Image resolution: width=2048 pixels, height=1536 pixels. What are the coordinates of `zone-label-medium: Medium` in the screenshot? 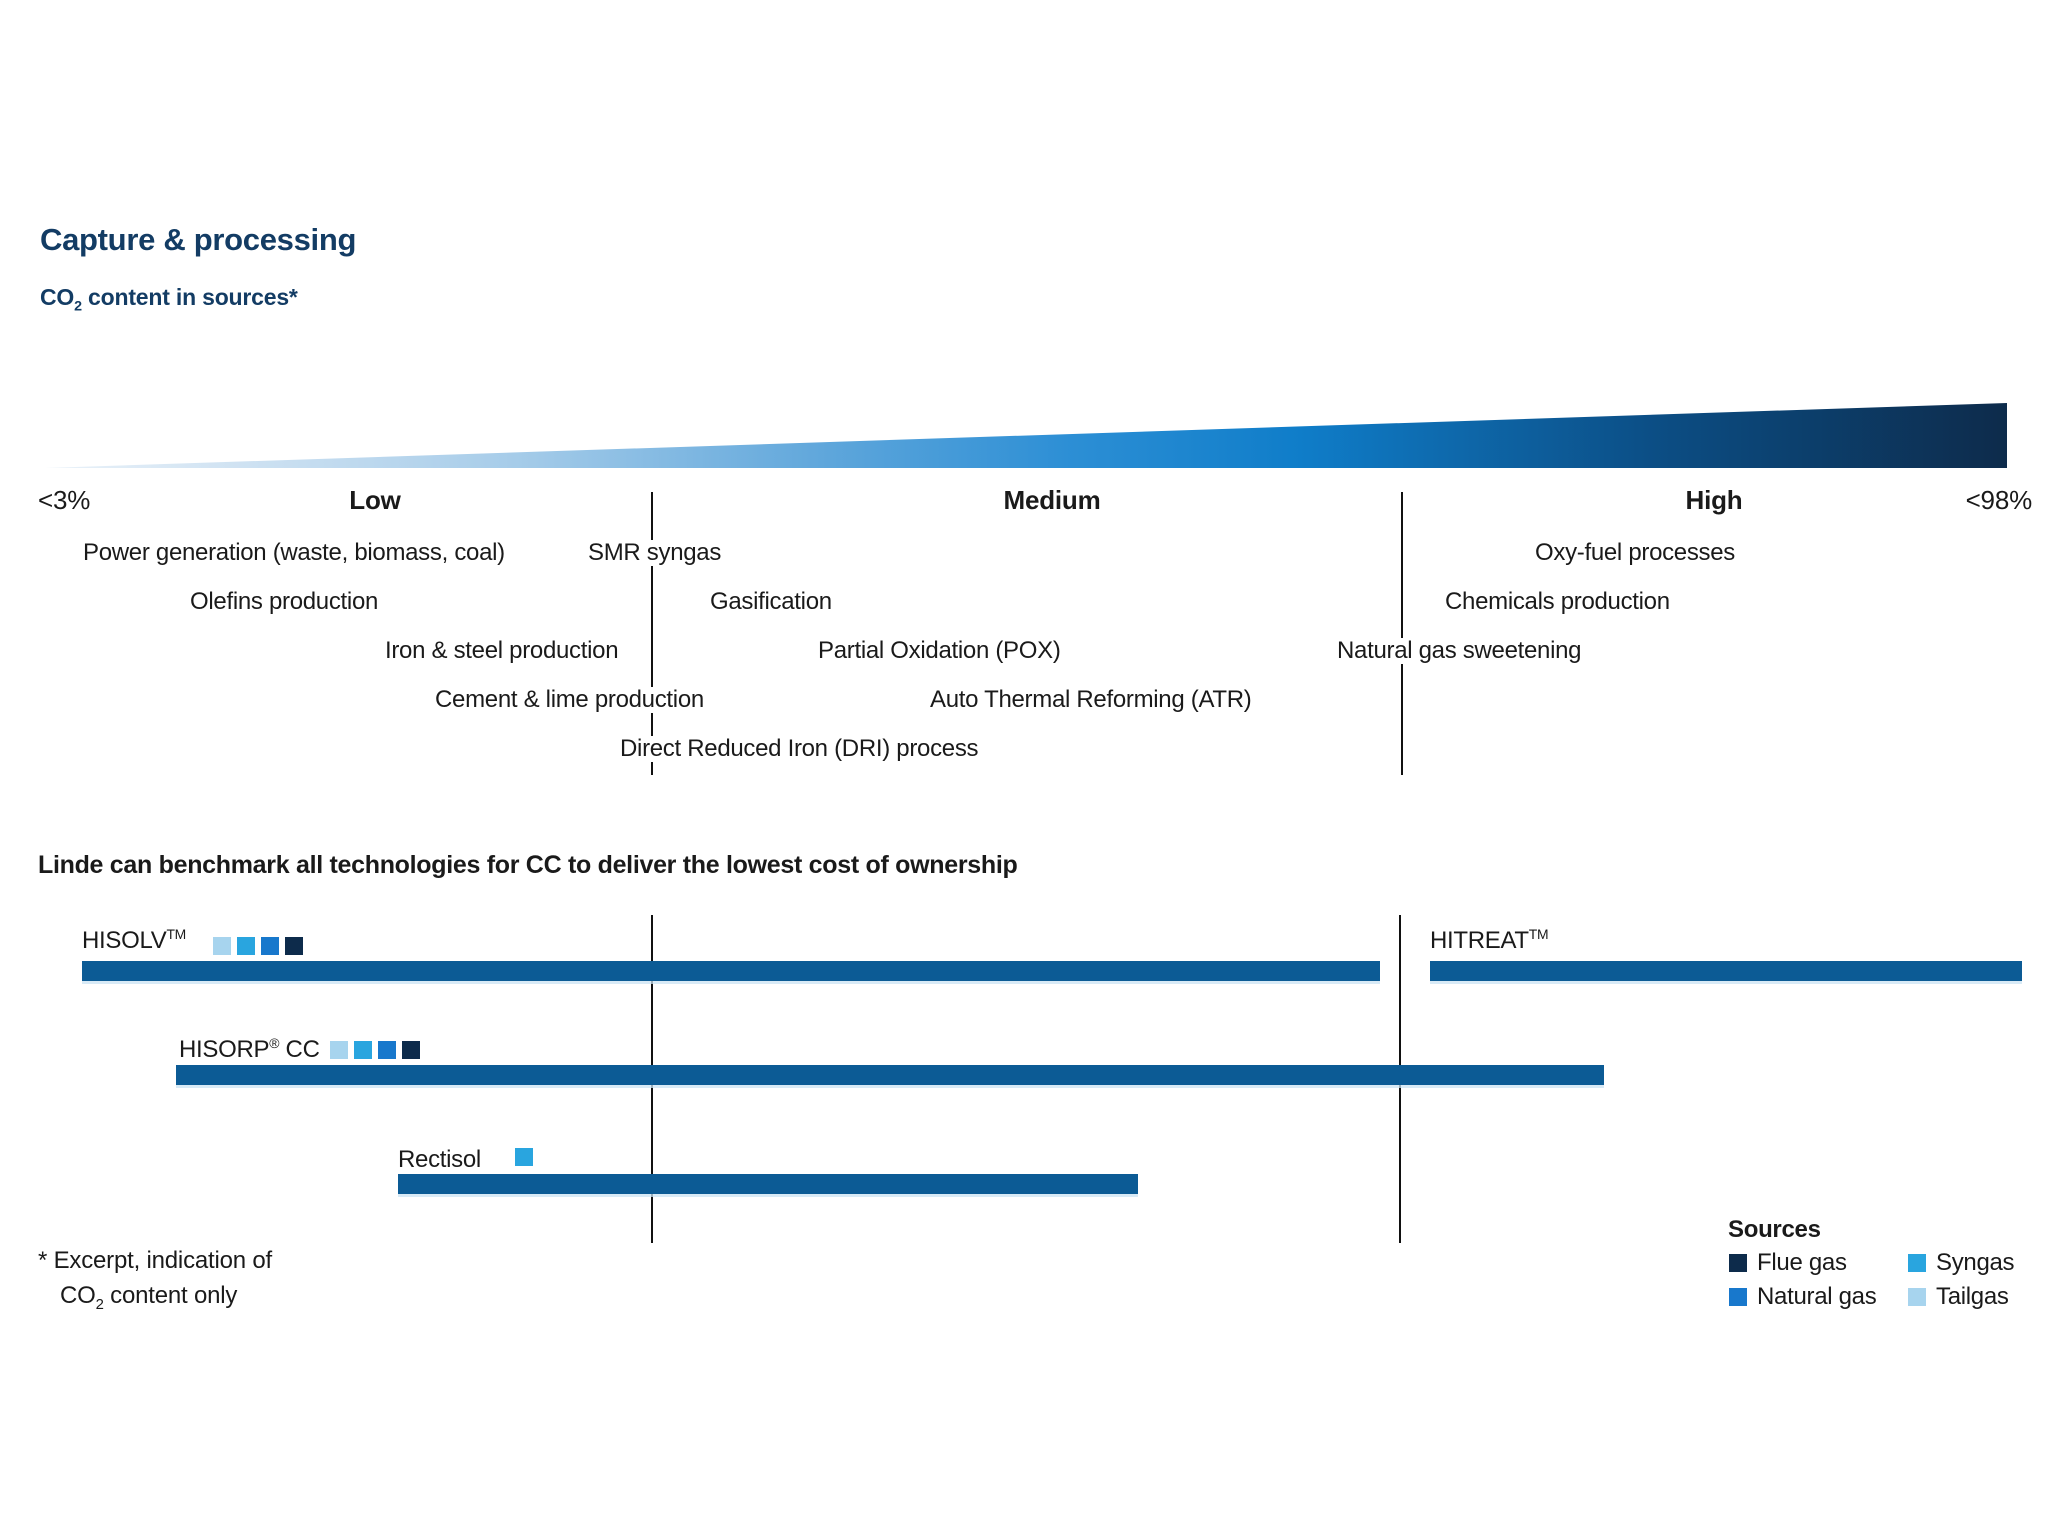 It's located at (1052, 500).